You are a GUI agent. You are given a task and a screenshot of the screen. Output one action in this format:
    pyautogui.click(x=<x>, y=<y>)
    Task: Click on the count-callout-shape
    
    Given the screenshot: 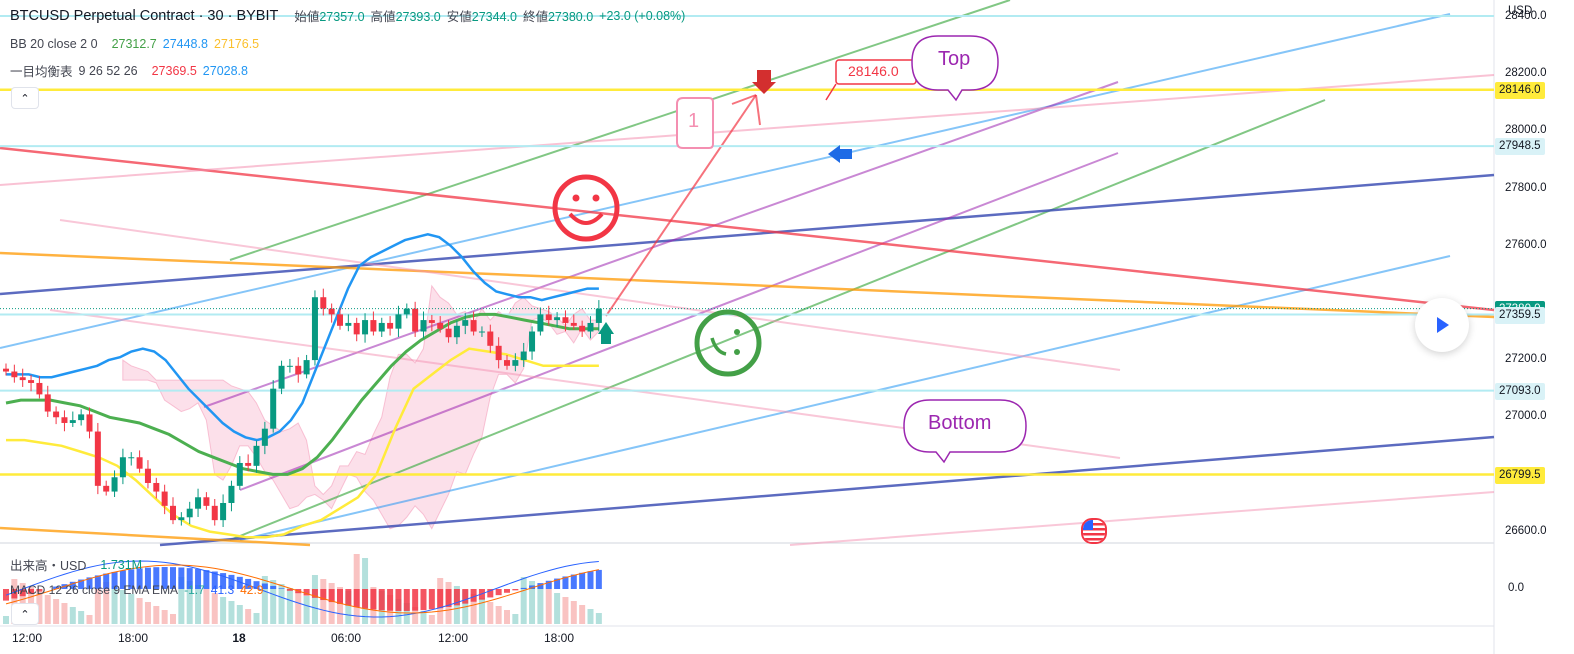 What is the action you would take?
    pyautogui.click(x=695, y=123)
    